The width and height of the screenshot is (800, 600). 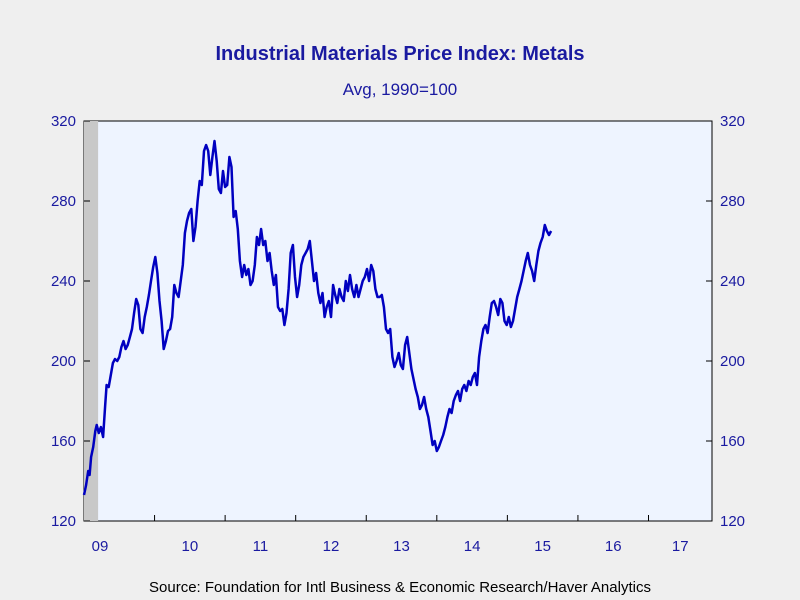 What do you see at coordinates (189, 546) in the screenshot?
I see `x-tick-label: 10` at bounding box center [189, 546].